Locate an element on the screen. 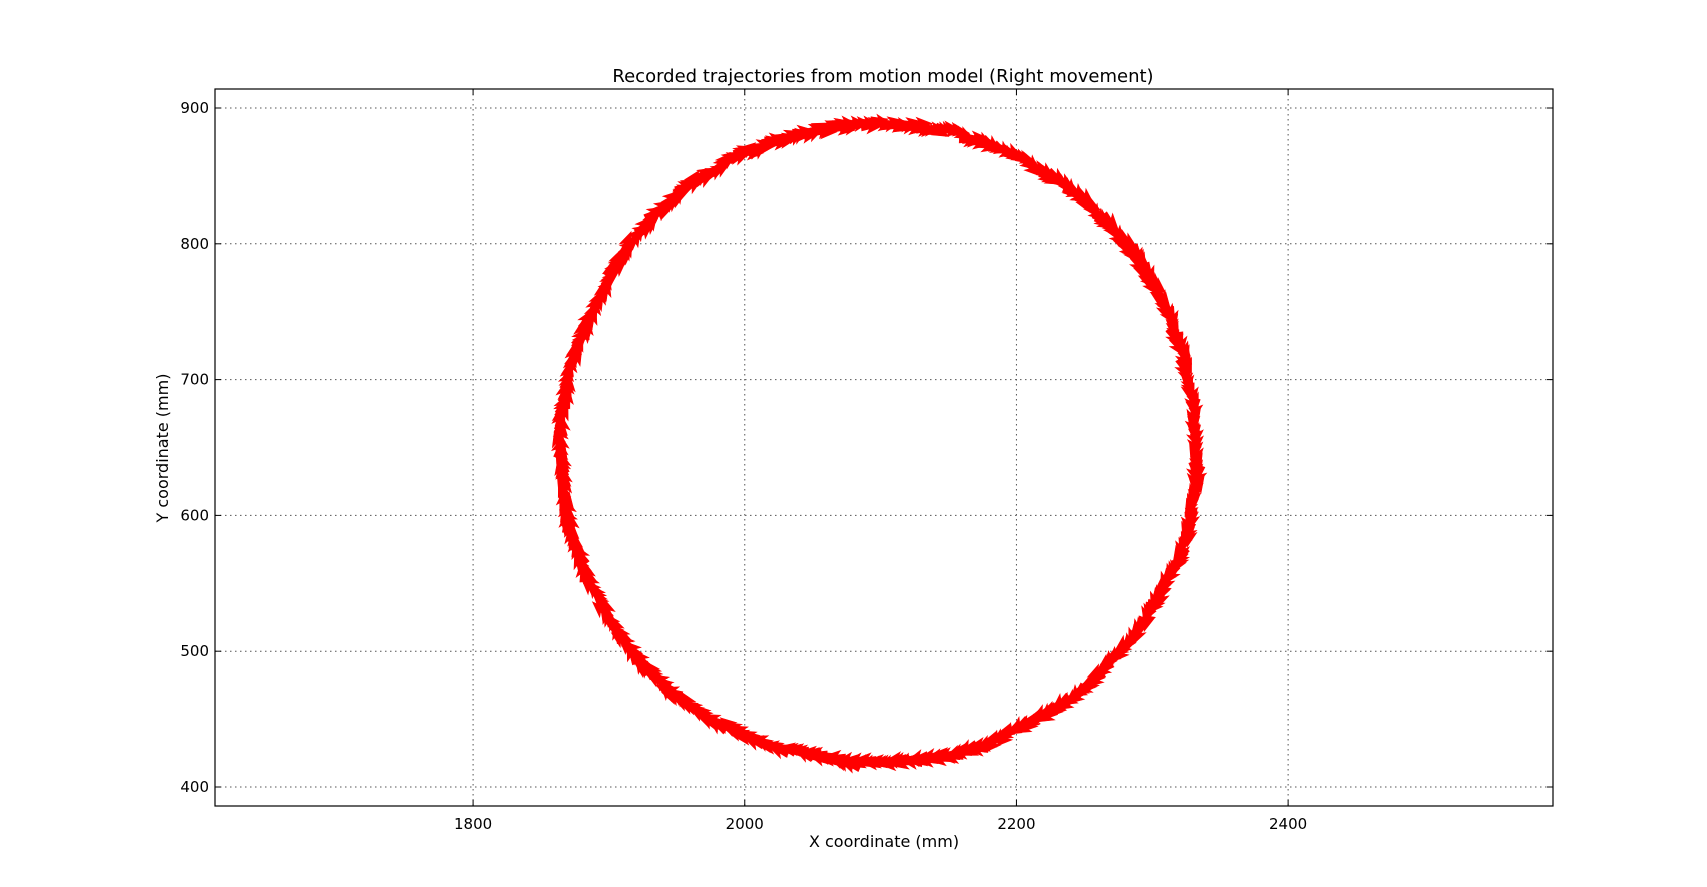  y-tick-label: 600 is located at coordinates (194, 515).